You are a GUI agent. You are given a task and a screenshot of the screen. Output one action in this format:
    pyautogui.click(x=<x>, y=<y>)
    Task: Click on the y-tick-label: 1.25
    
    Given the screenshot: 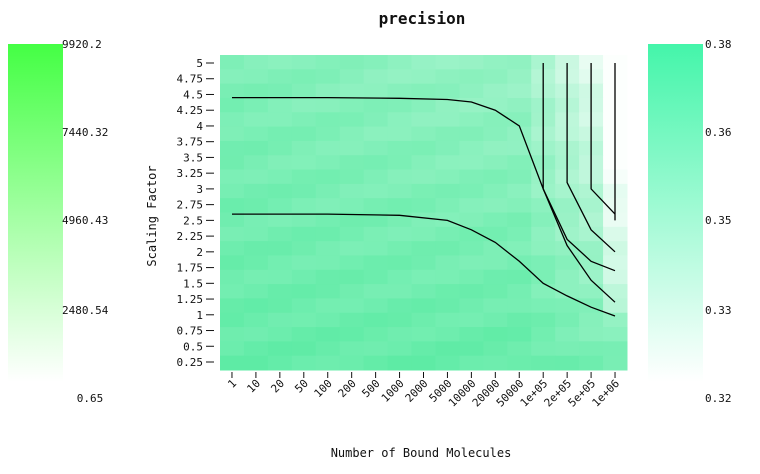 What is the action you would take?
    pyautogui.click(x=190, y=299)
    